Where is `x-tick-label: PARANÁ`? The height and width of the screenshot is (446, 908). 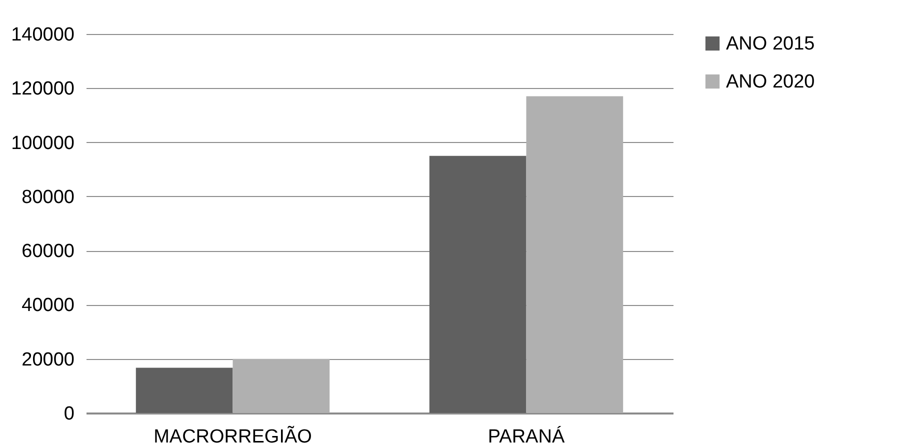 x-tick-label: PARANÁ is located at coordinates (526, 436).